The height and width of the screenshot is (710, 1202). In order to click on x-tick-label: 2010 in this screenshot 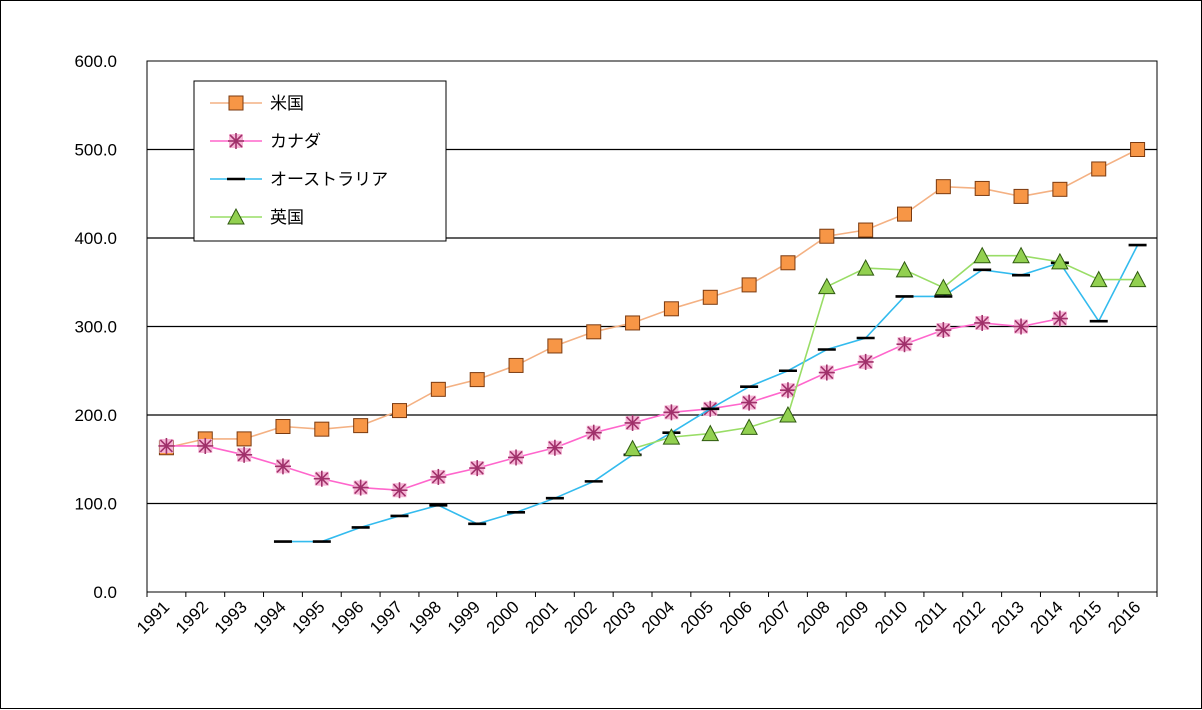, I will do `click(891, 617)`.